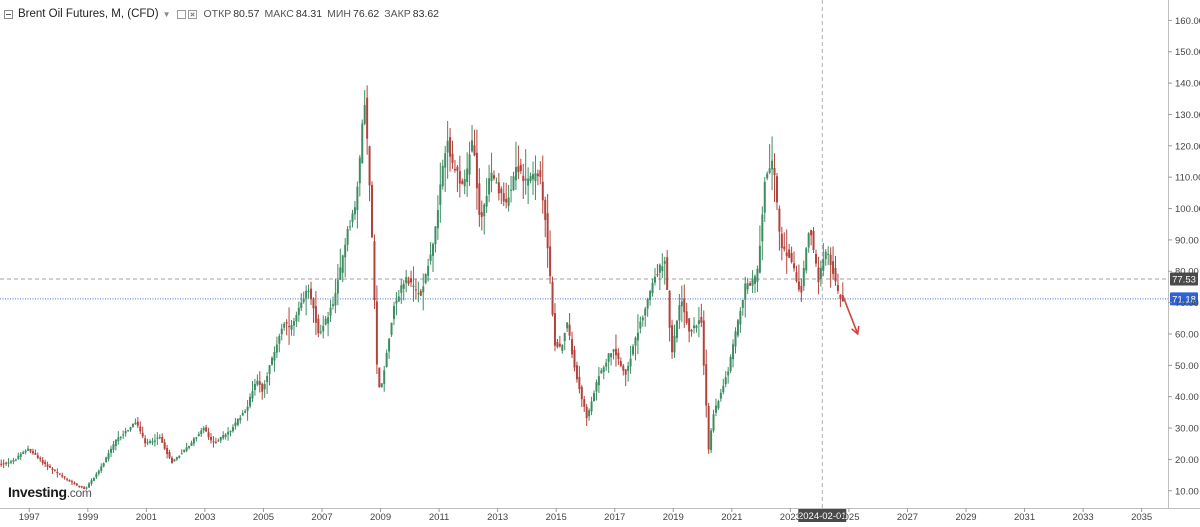  Describe the element at coordinates (397, 14) in the screenshot. I see `close-label: ЗАКР` at that location.